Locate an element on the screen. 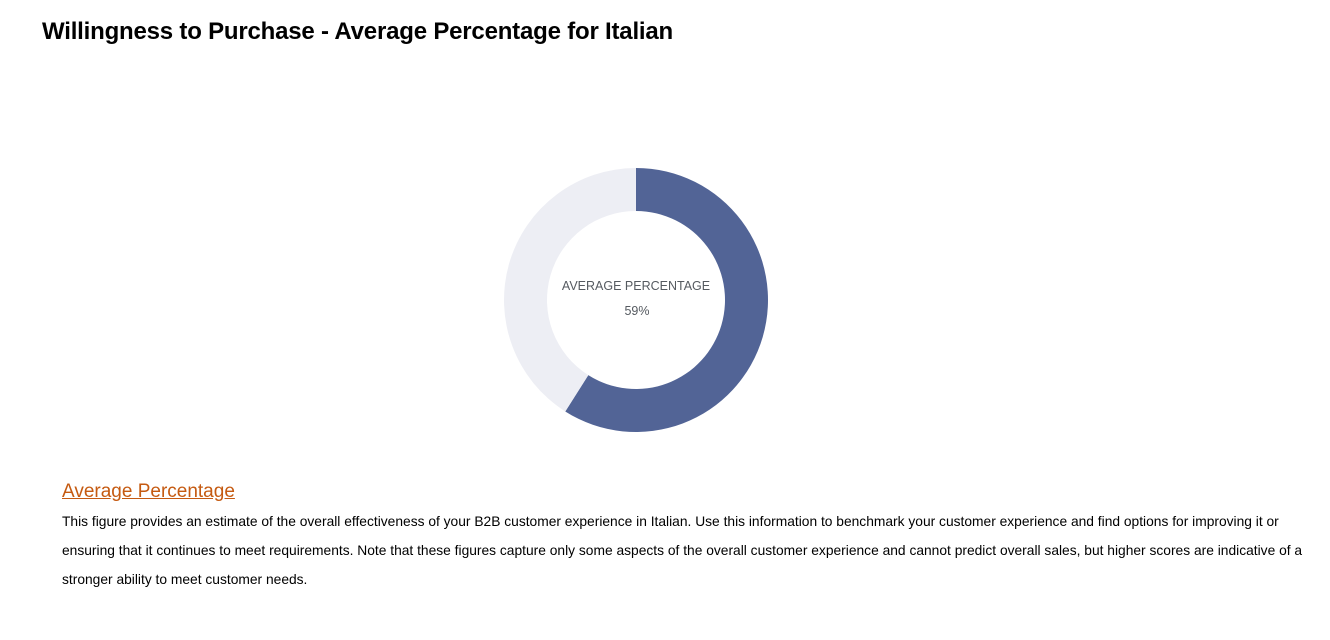  donut-center-value: 59% is located at coordinates (636, 311).